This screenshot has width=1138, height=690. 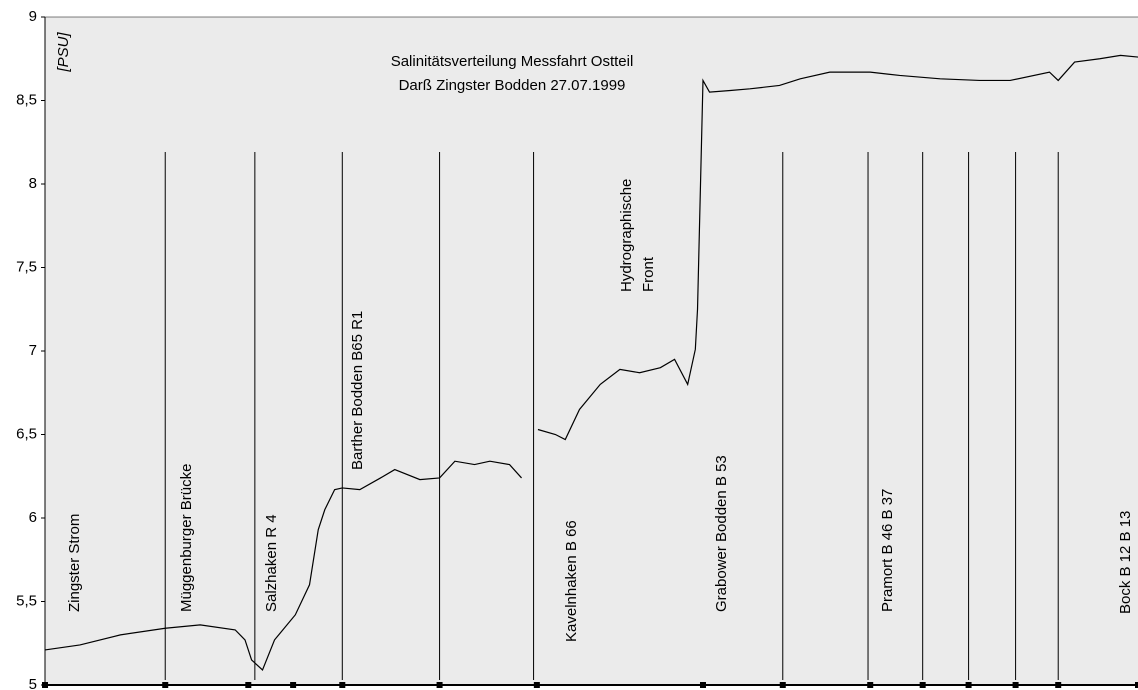 I want to click on y-tick-label: 8,5, so click(x=26, y=99).